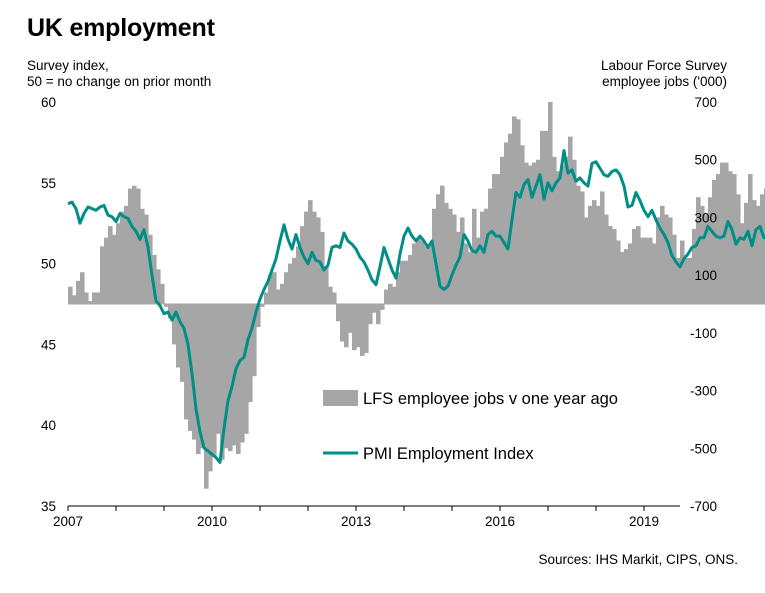 The height and width of the screenshot is (593, 765). Describe the element at coordinates (48, 183) in the screenshot. I see `left-tick-label: 55` at that location.